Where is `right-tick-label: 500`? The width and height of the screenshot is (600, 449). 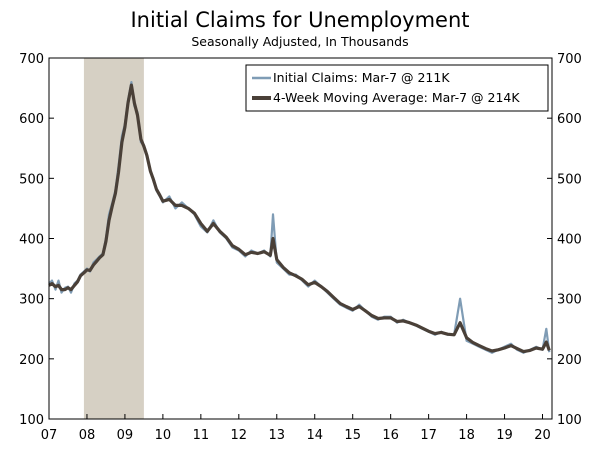
right-tick-label: 500 is located at coordinates (569, 179).